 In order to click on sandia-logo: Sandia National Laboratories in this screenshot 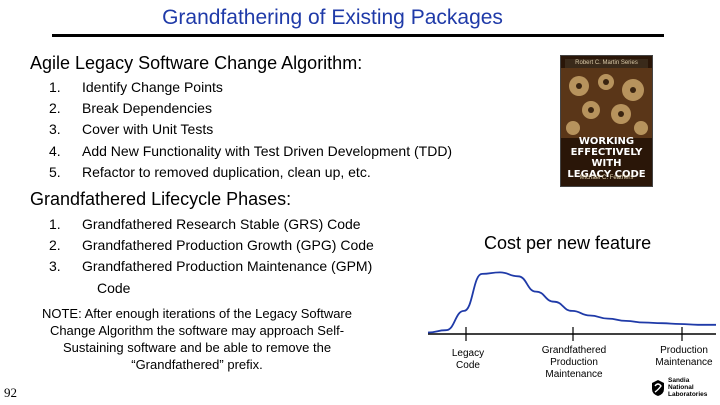, I will do `click(681, 388)`.